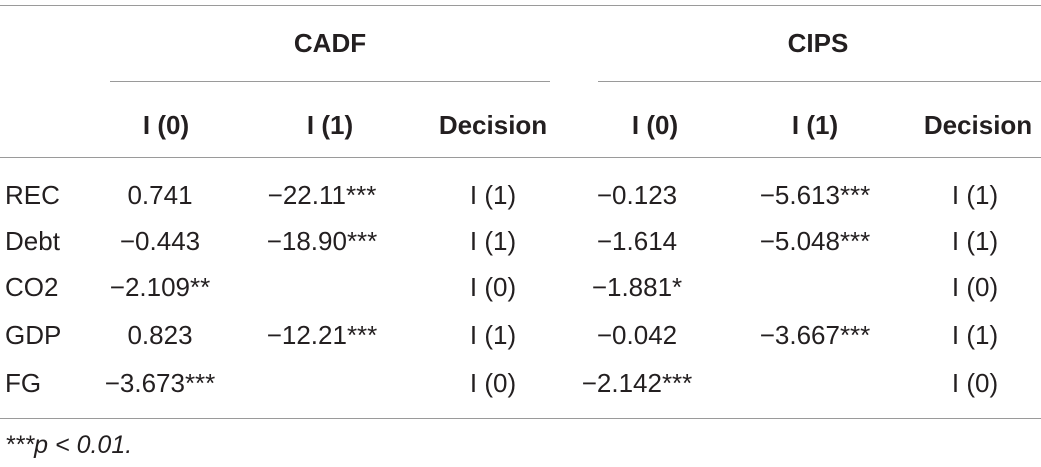  Describe the element at coordinates (33, 335) in the screenshot. I see `row-label: GDP` at that location.